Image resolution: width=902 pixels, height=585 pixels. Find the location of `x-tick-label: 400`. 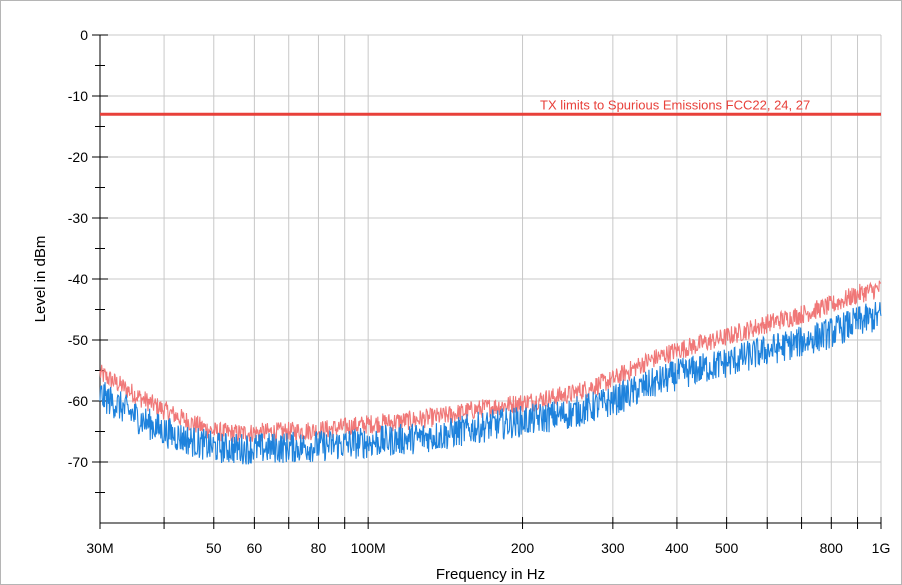

x-tick-label: 400 is located at coordinates (677, 548).